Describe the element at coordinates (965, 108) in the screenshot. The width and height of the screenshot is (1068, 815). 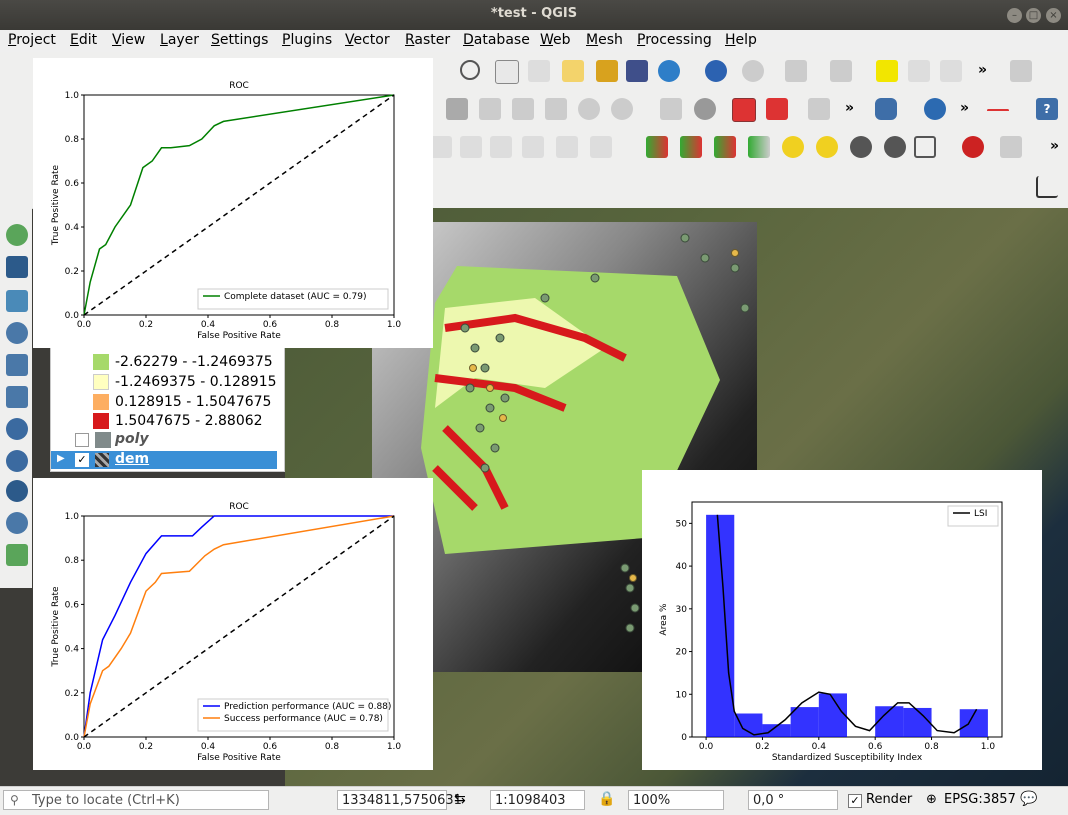
I see `overflow-icon-3: »` at that location.